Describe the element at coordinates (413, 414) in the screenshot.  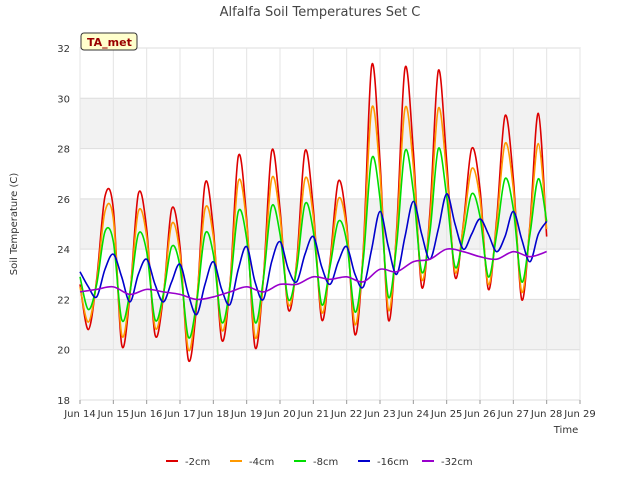
I see `x-tick-label: Jun 24` at that location.